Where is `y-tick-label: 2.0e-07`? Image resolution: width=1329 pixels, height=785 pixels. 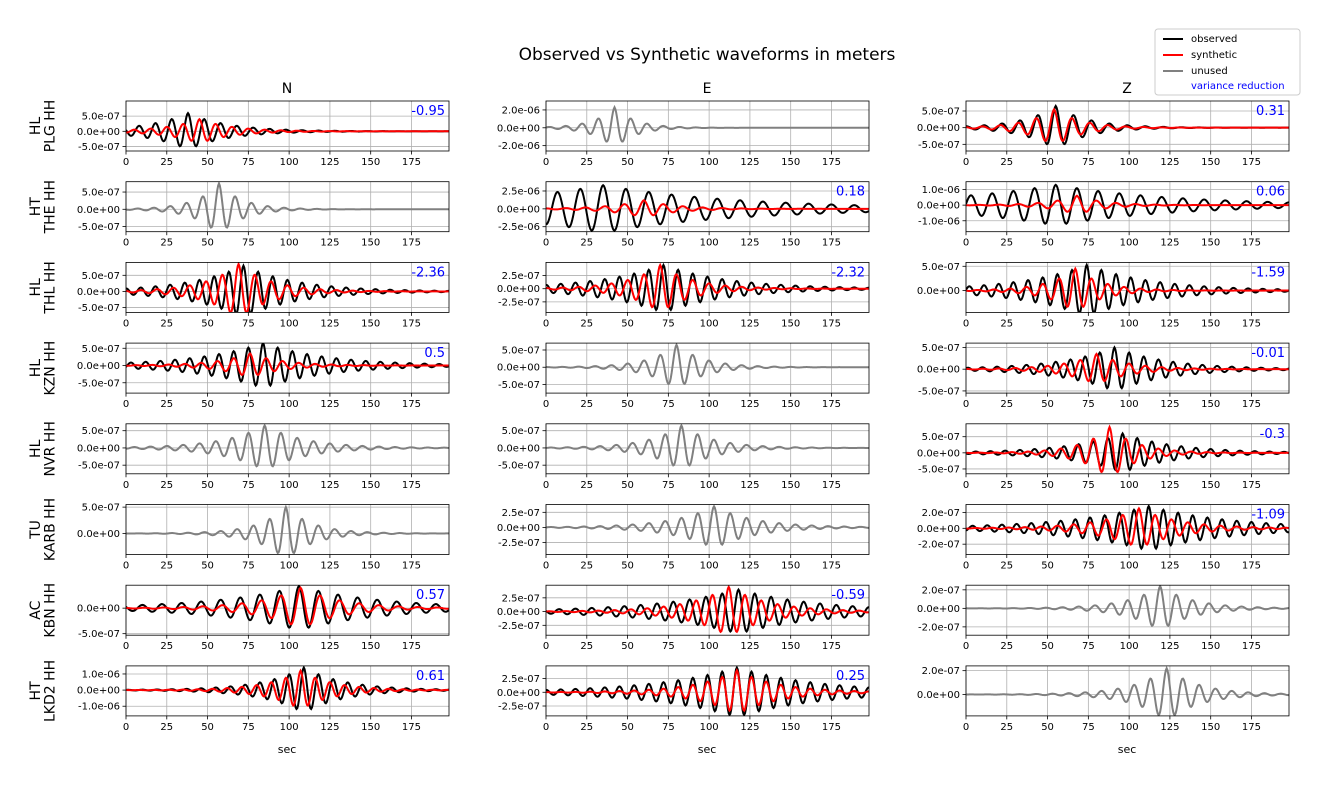 y-tick-label: 2.0e-07 is located at coordinates (941, 513).